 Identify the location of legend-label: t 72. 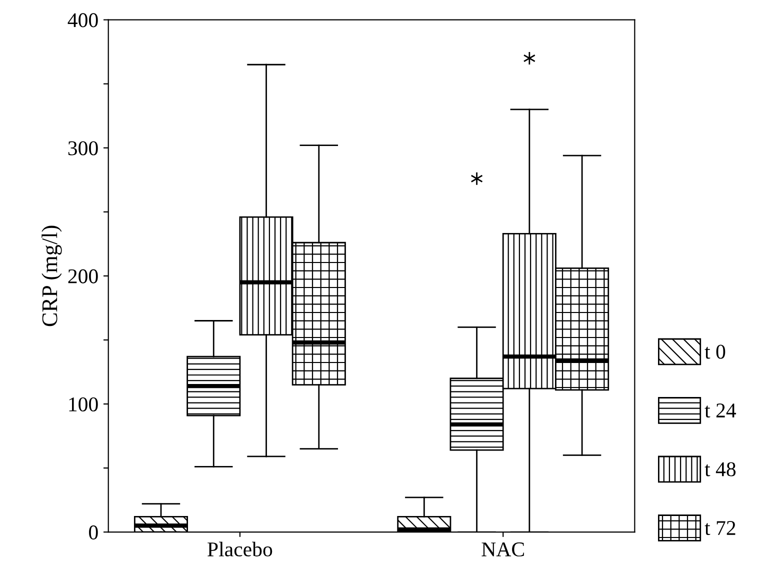
(720, 528).